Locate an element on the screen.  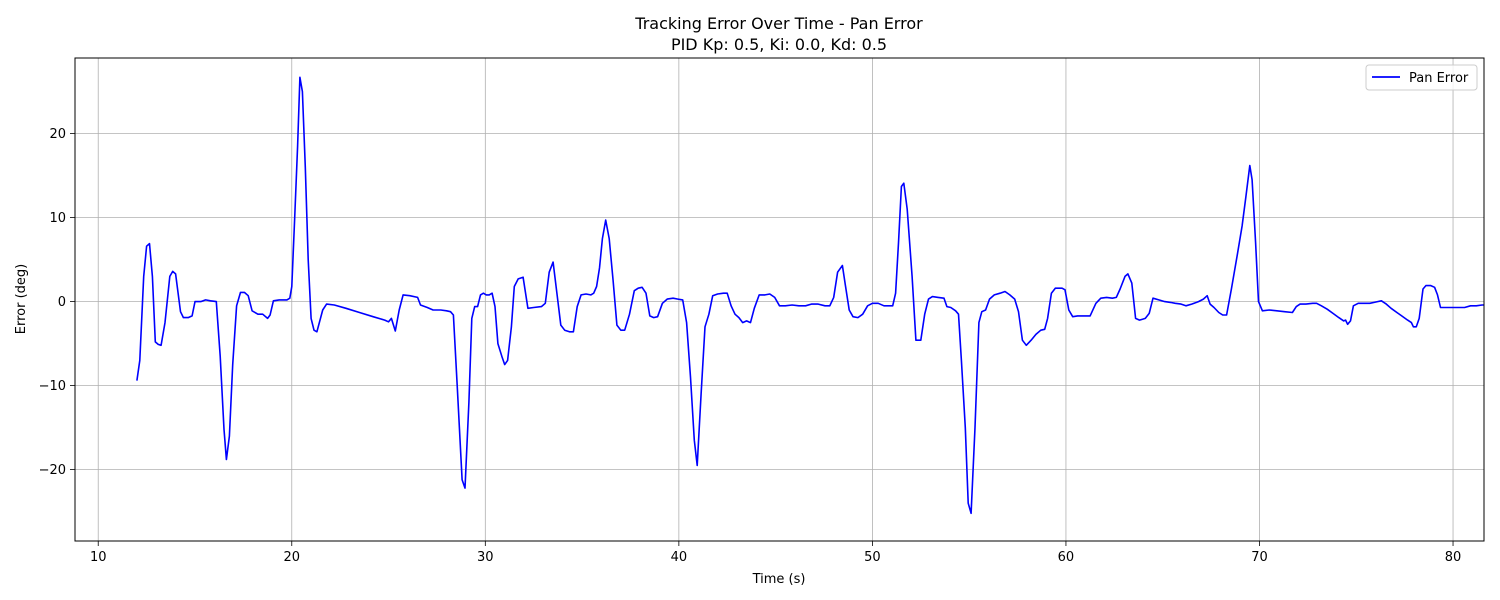
x-tick-label: 20 is located at coordinates (291, 557).